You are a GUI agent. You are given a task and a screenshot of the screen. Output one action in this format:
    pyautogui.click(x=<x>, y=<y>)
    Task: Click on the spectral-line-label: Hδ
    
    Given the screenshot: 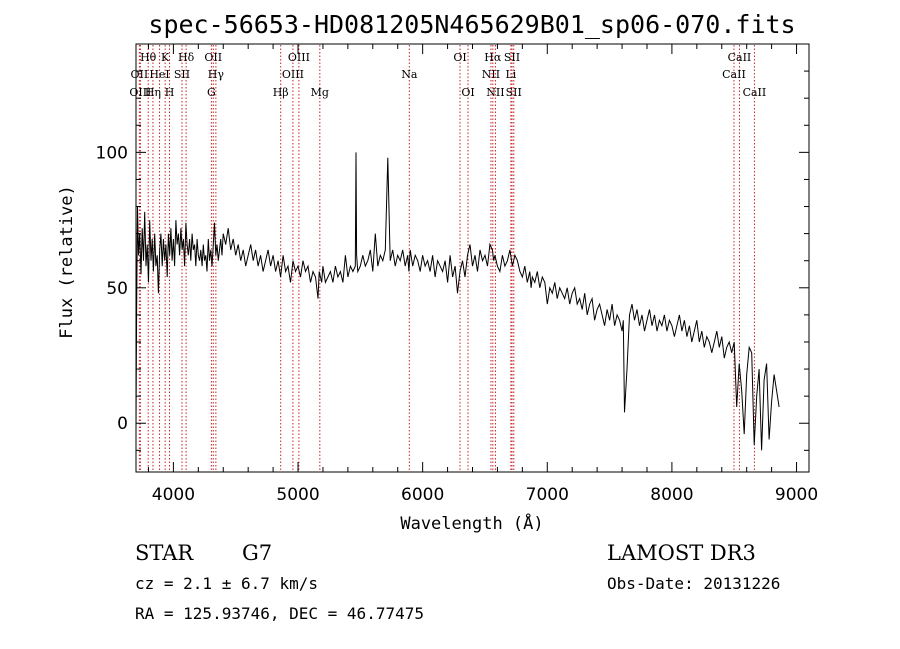 What is the action you would take?
    pyautogui.click(x=186, y=57)
    